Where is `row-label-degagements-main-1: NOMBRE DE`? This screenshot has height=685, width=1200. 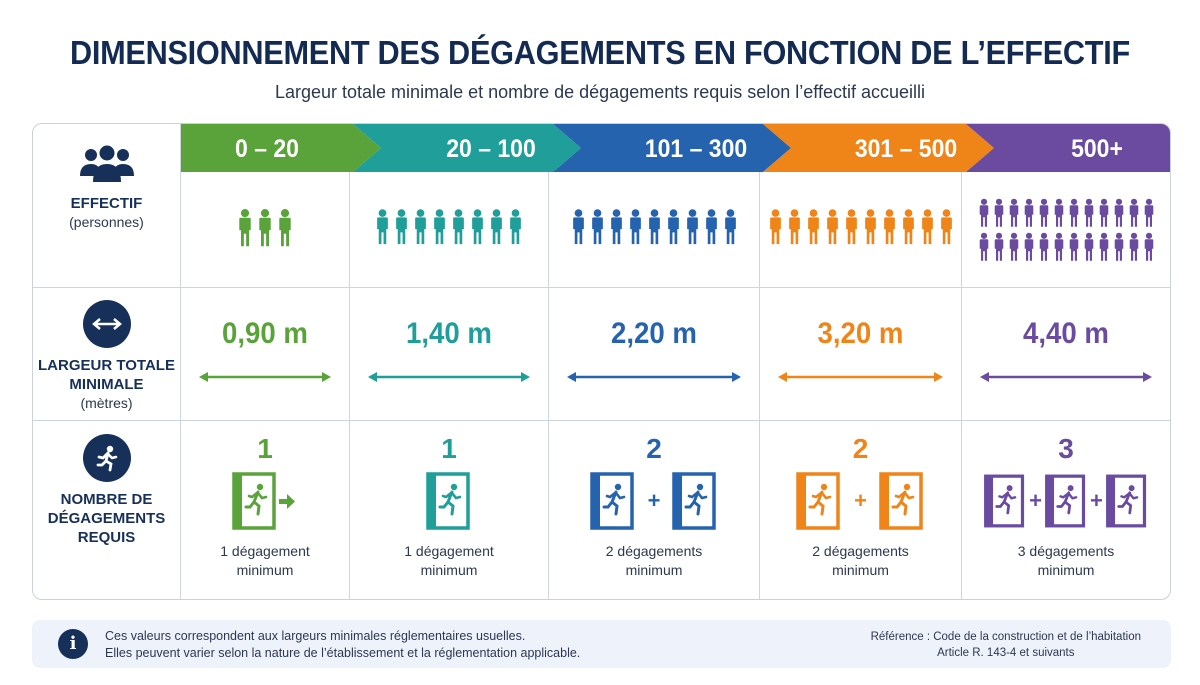 row-label-degagements-main-1: NOMBRE DE is located at coordinates (106, 499).